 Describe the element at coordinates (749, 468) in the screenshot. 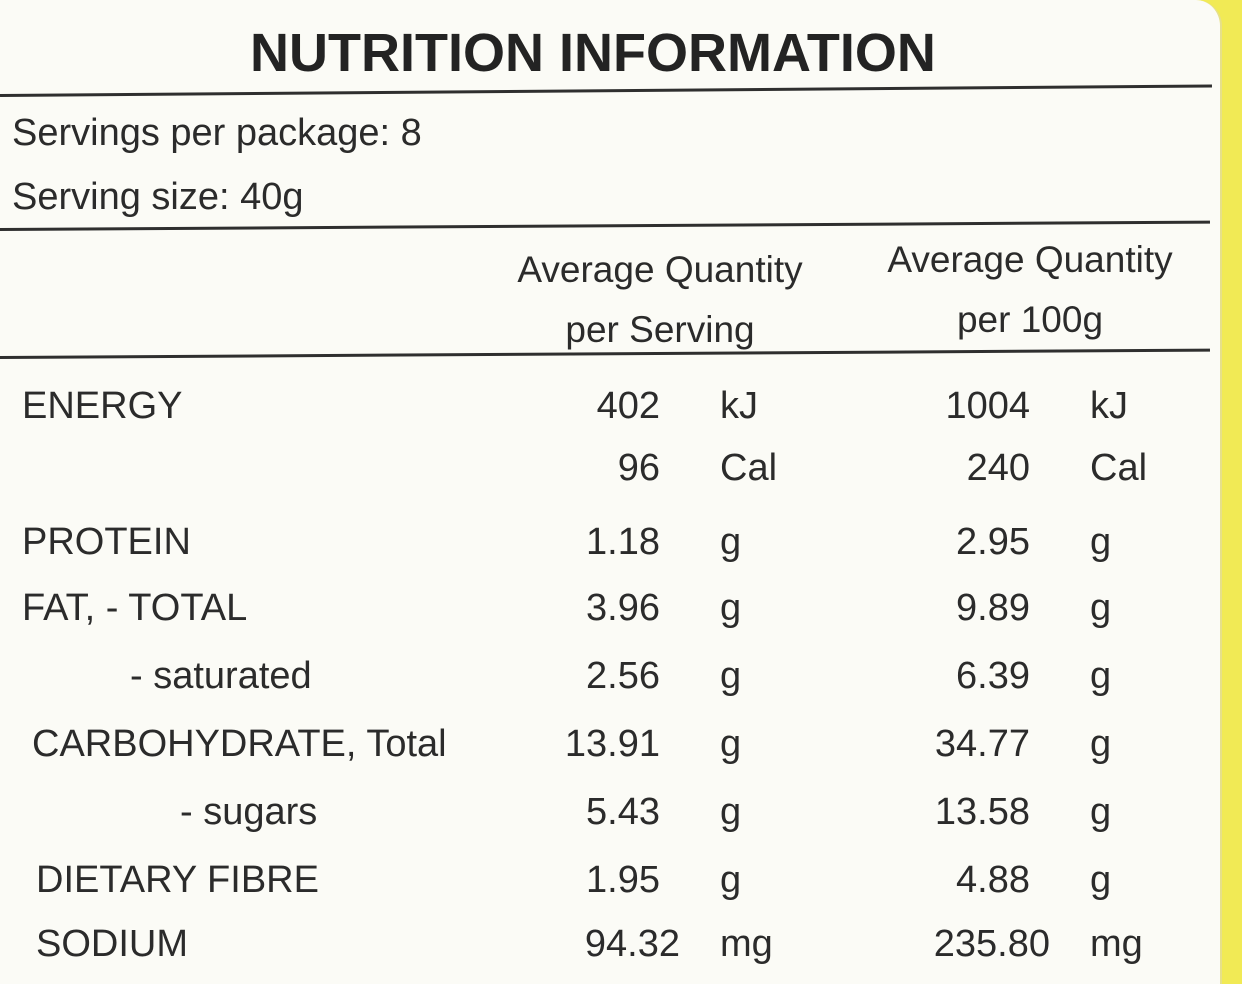

I see `per-serving-unit: Cal` at that location.